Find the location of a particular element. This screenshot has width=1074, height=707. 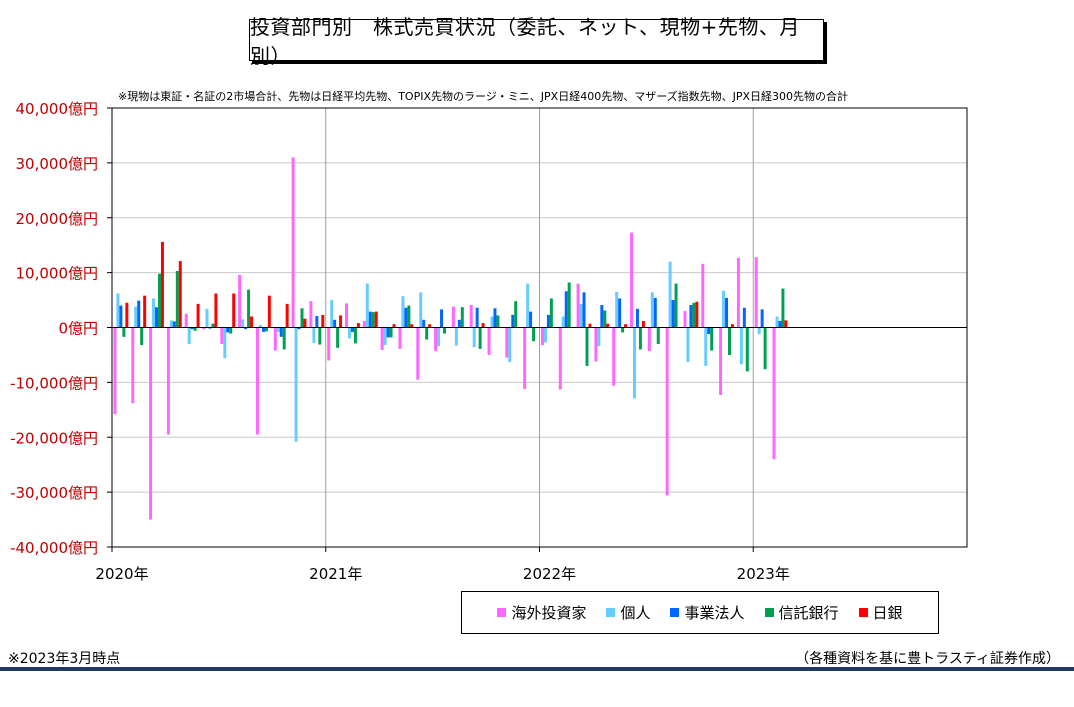

legend-label: 海外投資家 is located at coordinates (549, 613).